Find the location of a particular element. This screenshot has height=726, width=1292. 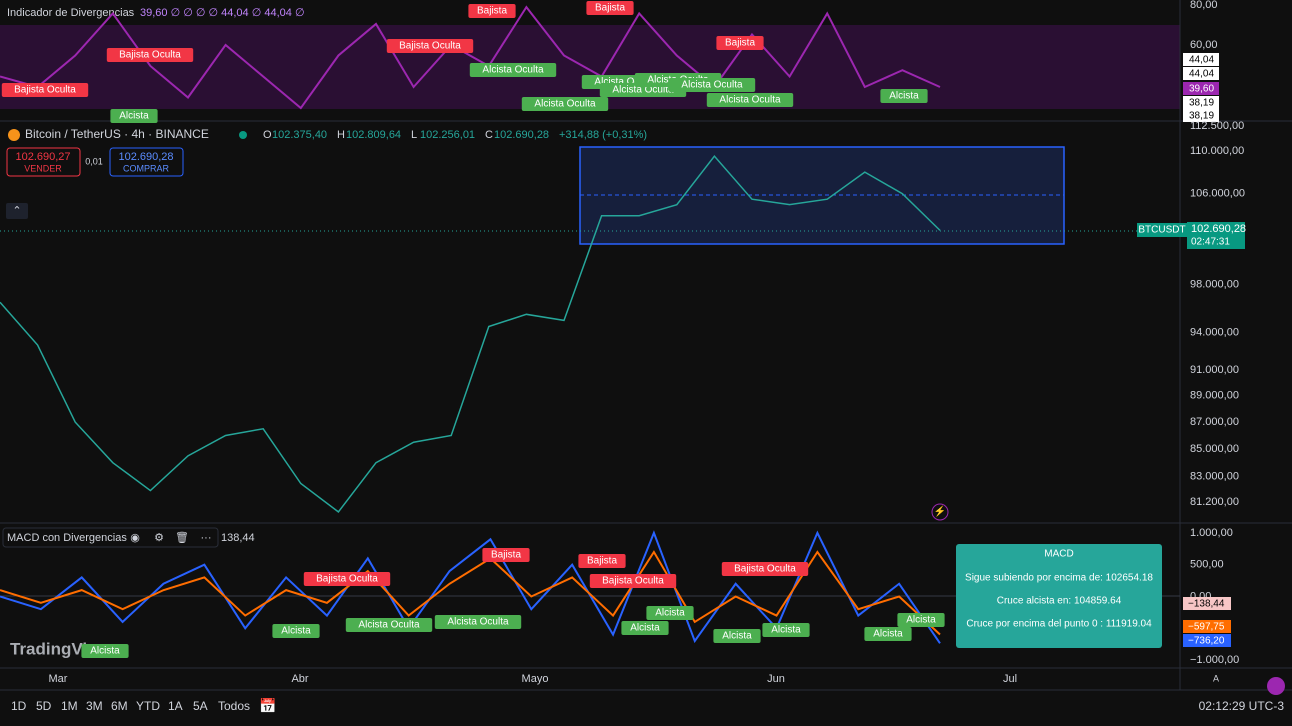

buy-price: 102.690,28 is located at coordinates (145, 157).